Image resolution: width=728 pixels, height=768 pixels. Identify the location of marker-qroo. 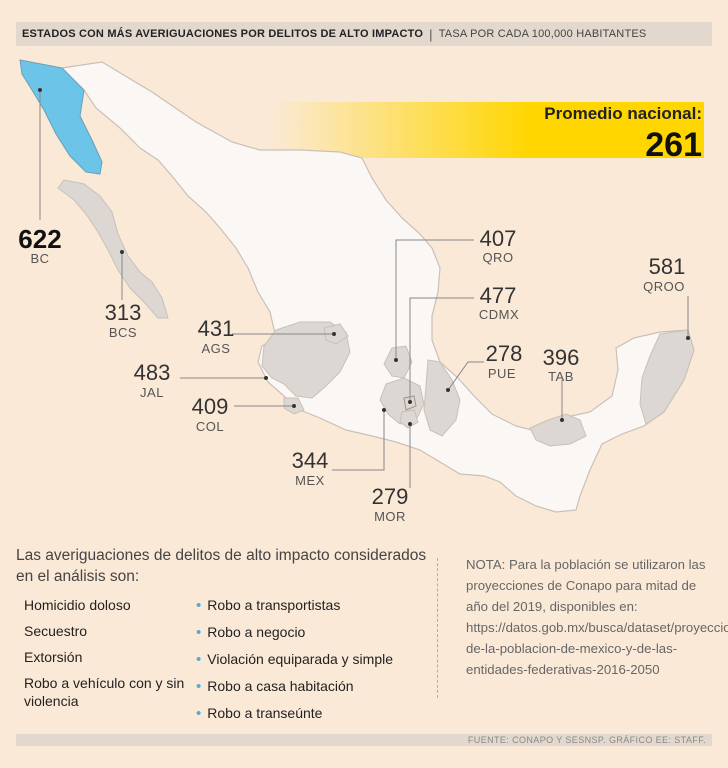
(688, 338).